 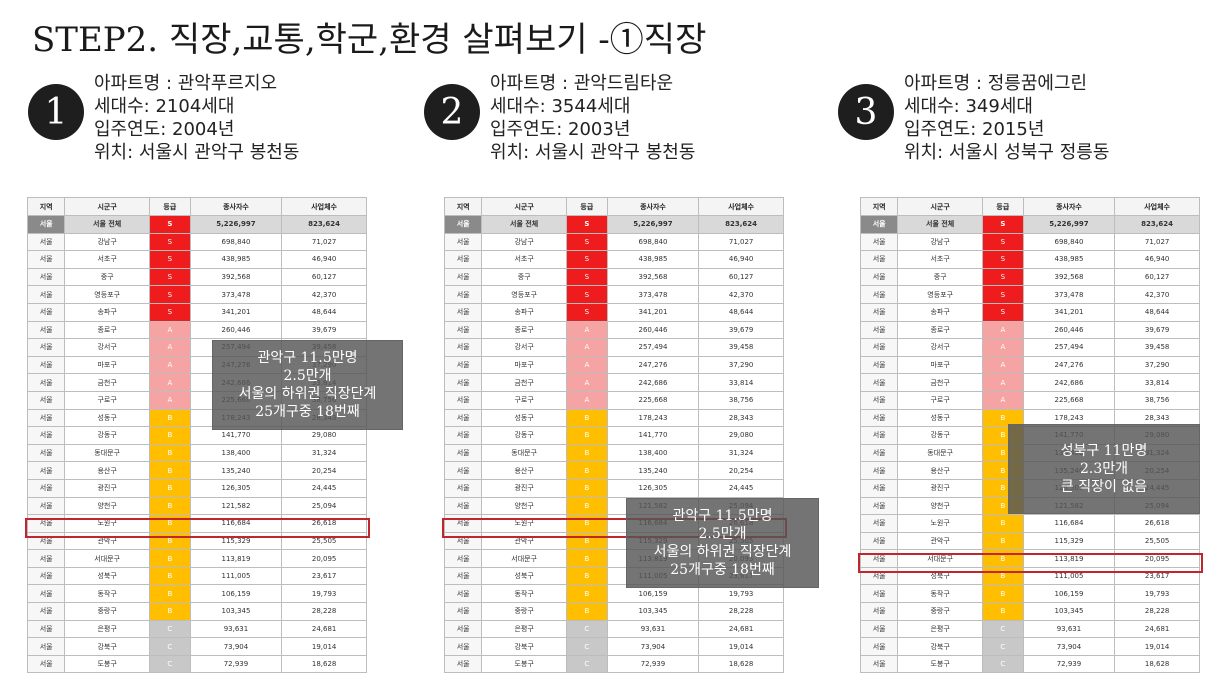 I want to click on employees-cell: 260,446, so click(x=1069, y=330).